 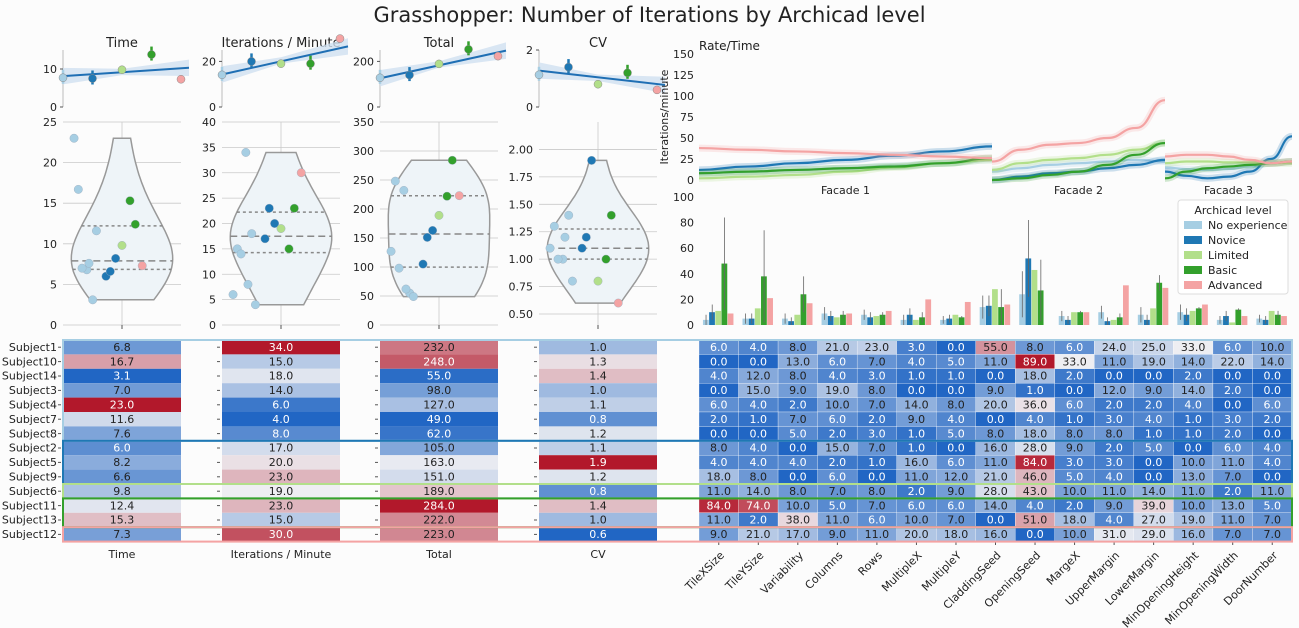 I want to click on violin-tick-label-1: 10, so click(x=209, y=274).